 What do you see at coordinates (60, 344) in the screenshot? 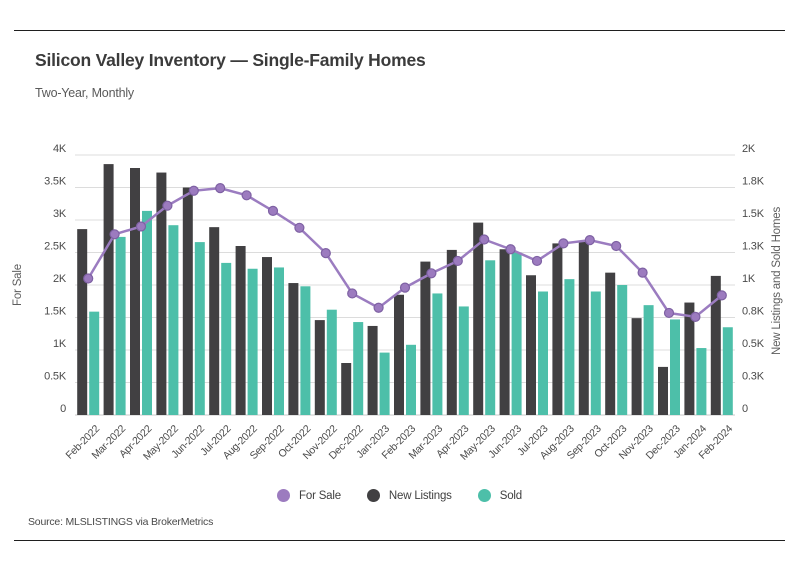
I see `left-axis-tick: 1K` at bounding box center [60, 344].